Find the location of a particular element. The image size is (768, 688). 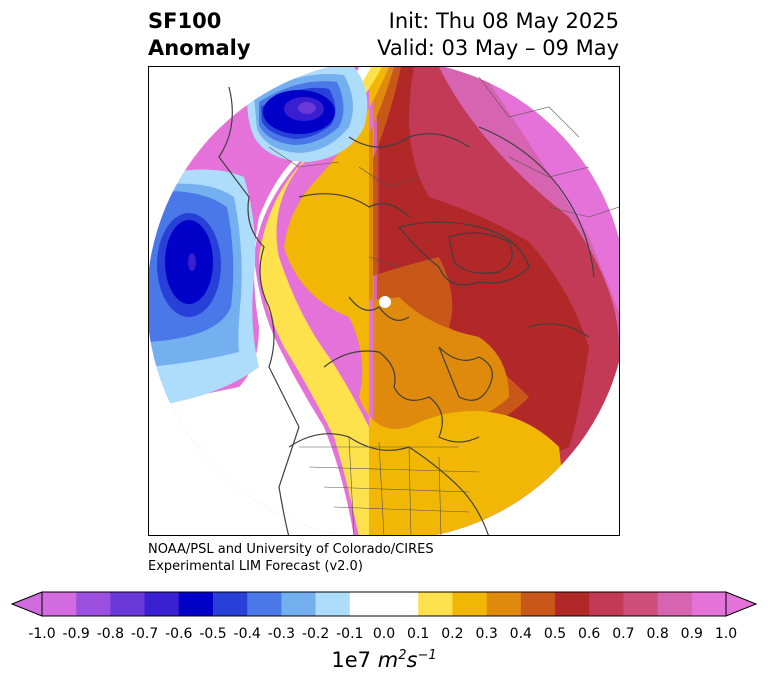

colorbar-tick-label: -0.2 is located at coordinates (315, 634).